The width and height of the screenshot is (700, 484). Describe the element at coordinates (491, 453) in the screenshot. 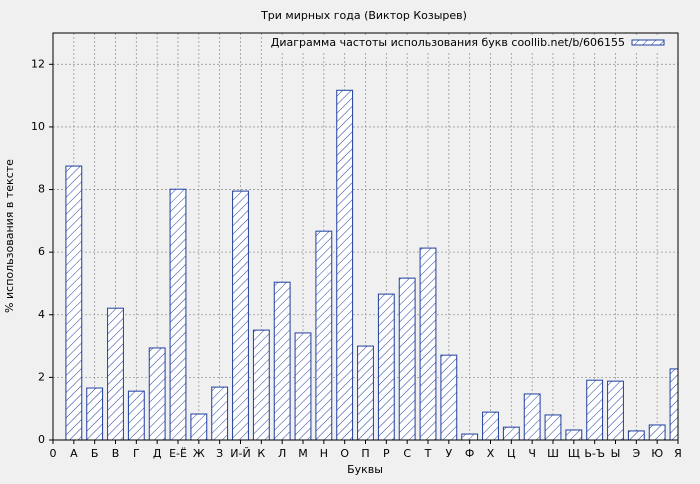

I see `x-tick-label: Х` at that location.